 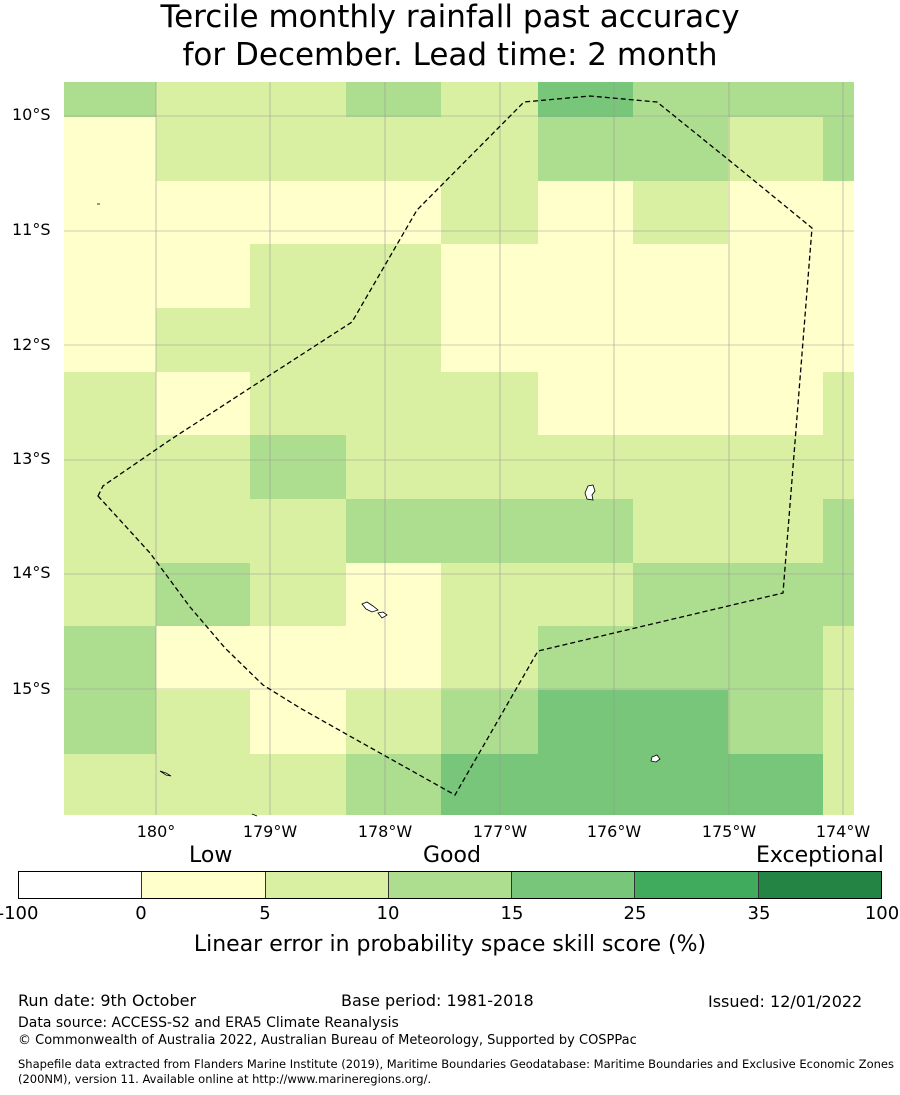 What do you see at coordinates (590, 492) in the screenshot?
I see `island-swains` at bounding box center [590, 492].